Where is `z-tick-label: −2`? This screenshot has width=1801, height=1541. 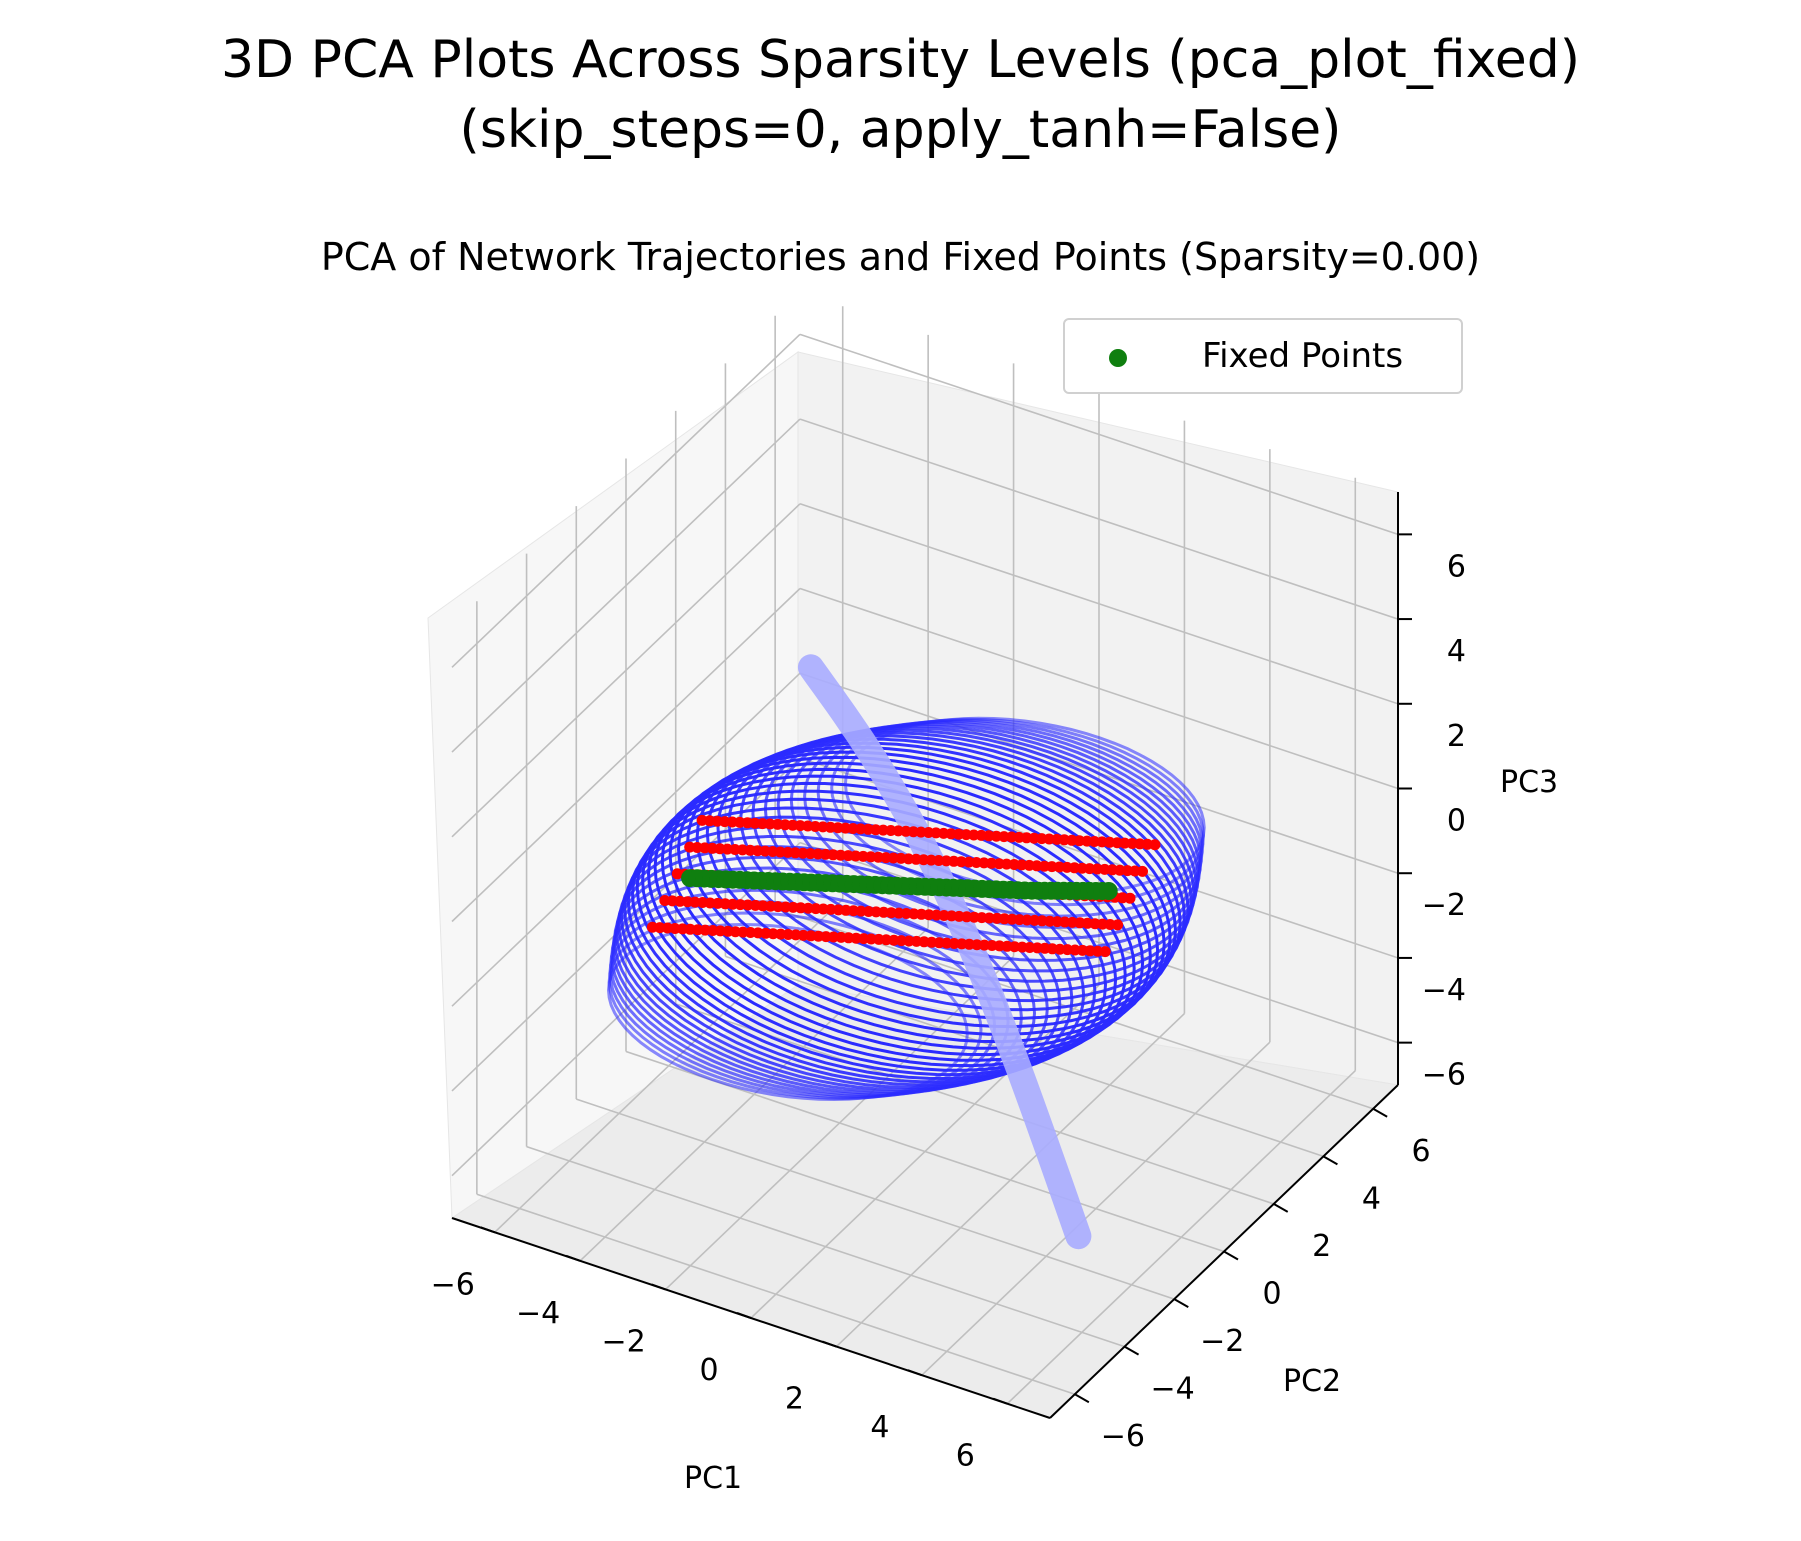 z-tick-label: −2 is located at coordinates (1444, 905).